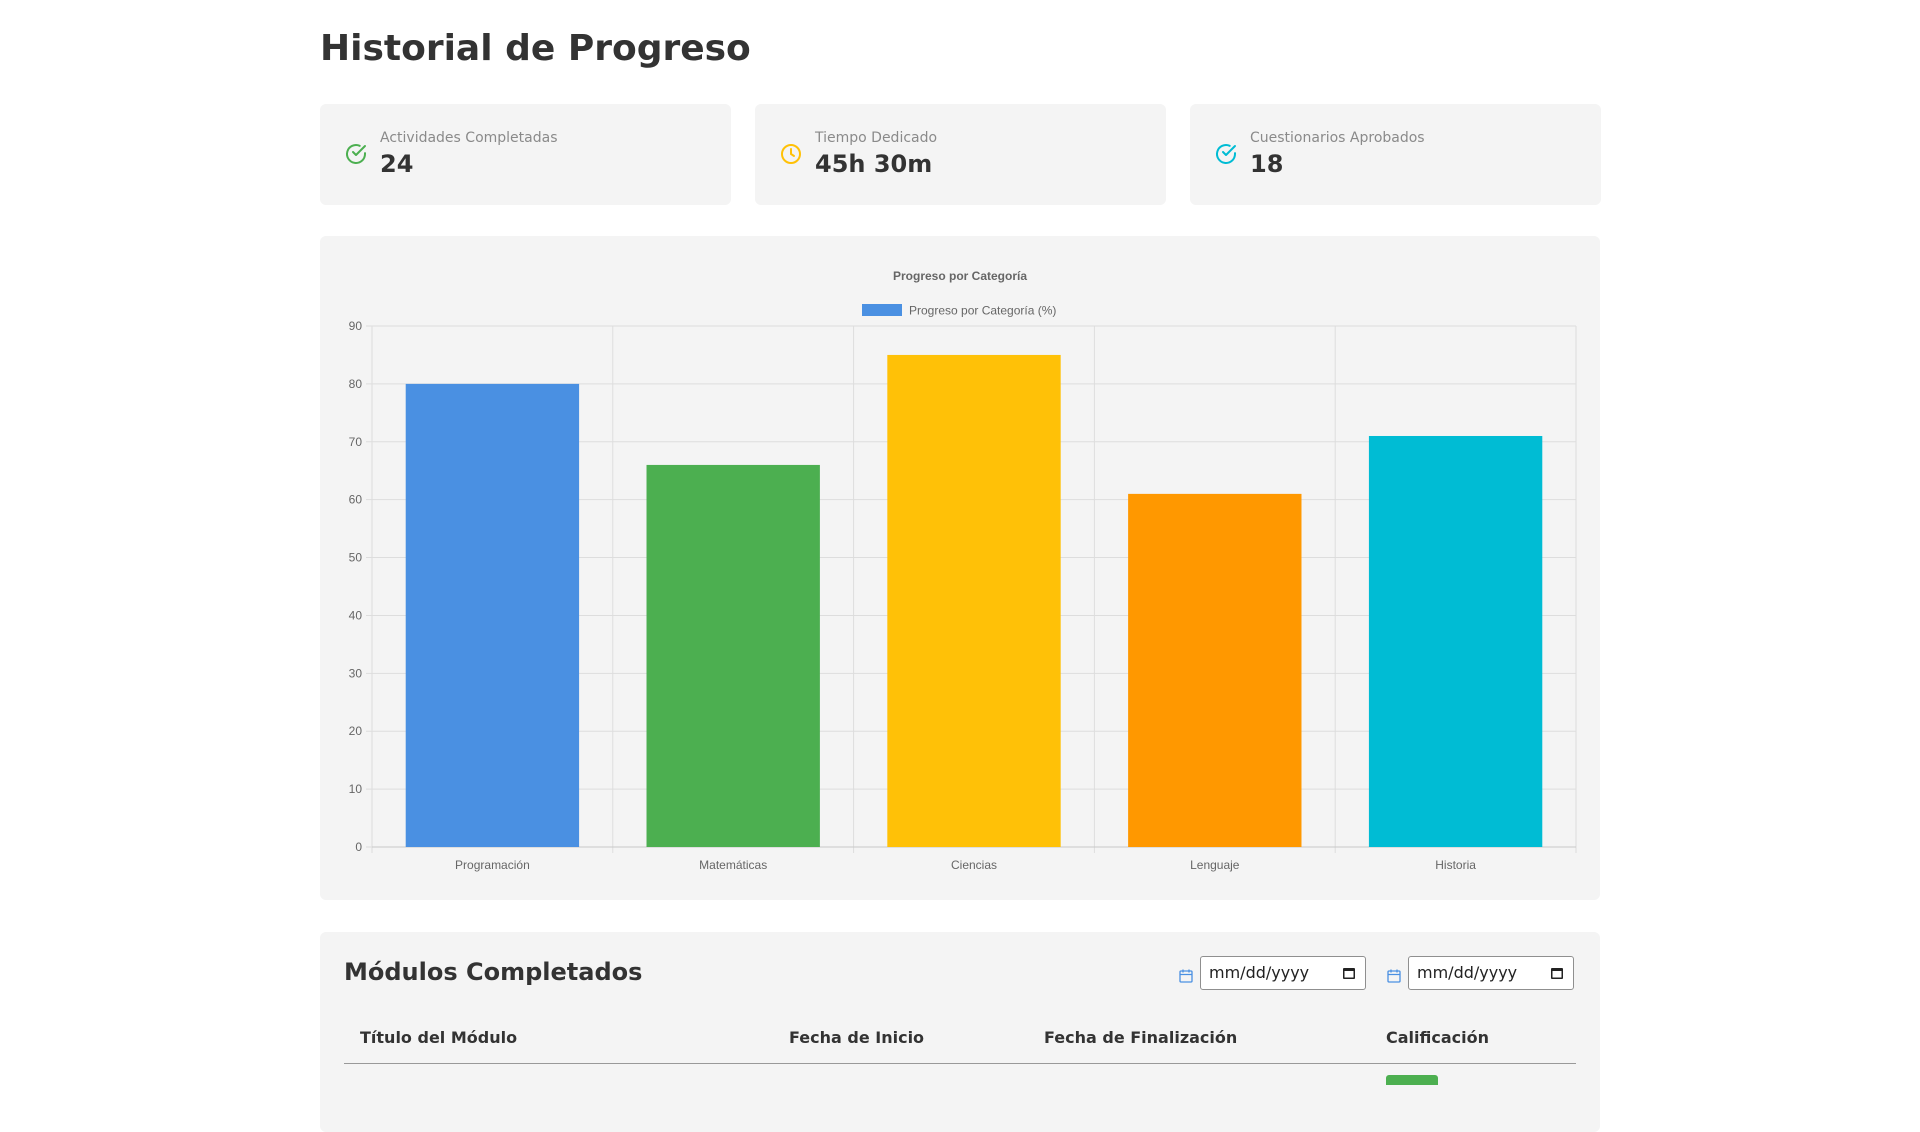 This screenshot has width=1920, height=1132. Describe the element at coordinates (356, 326) in the screenshot. I see `y-tick-label: 90` at that location.